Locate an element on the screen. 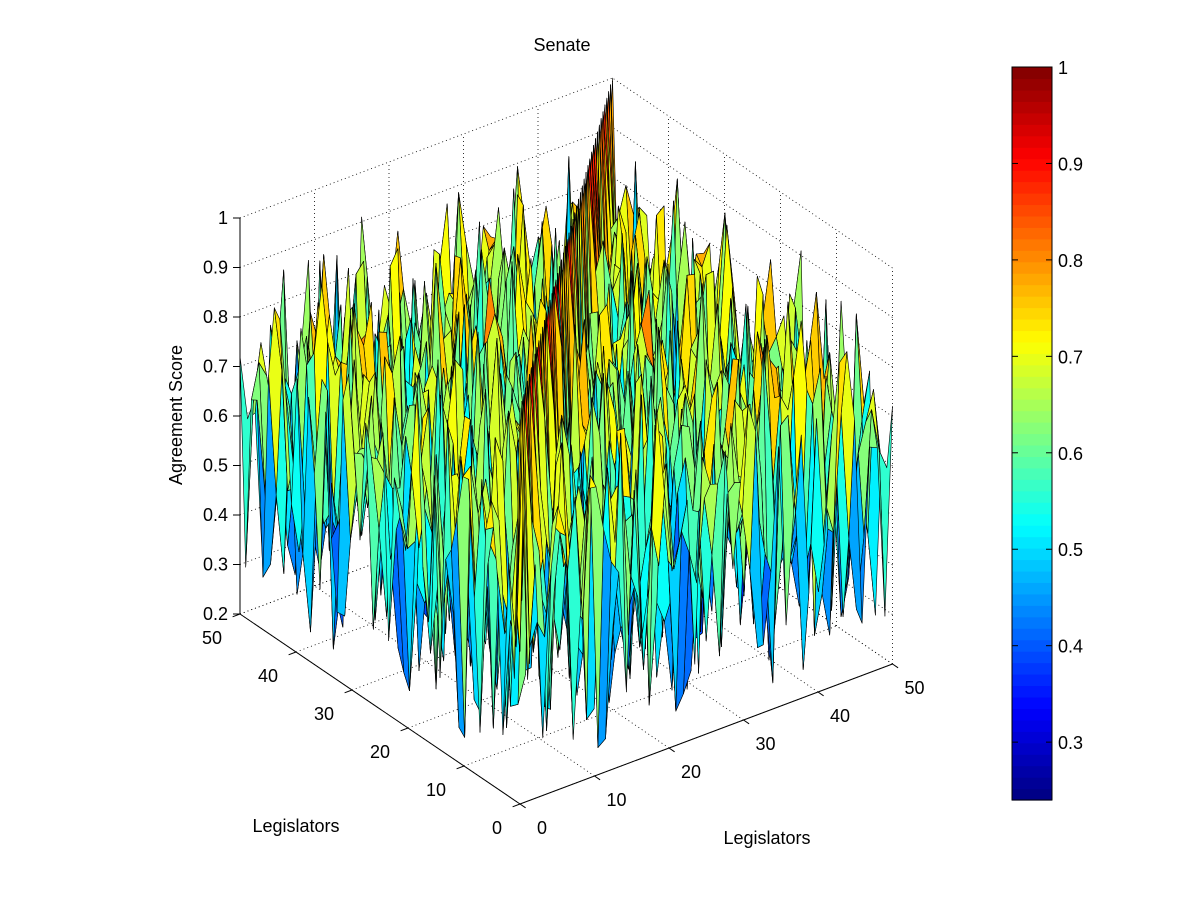 This screenshot has height=905, width=1200. x-tick-label: 0 is located at coordinates (542, 828).